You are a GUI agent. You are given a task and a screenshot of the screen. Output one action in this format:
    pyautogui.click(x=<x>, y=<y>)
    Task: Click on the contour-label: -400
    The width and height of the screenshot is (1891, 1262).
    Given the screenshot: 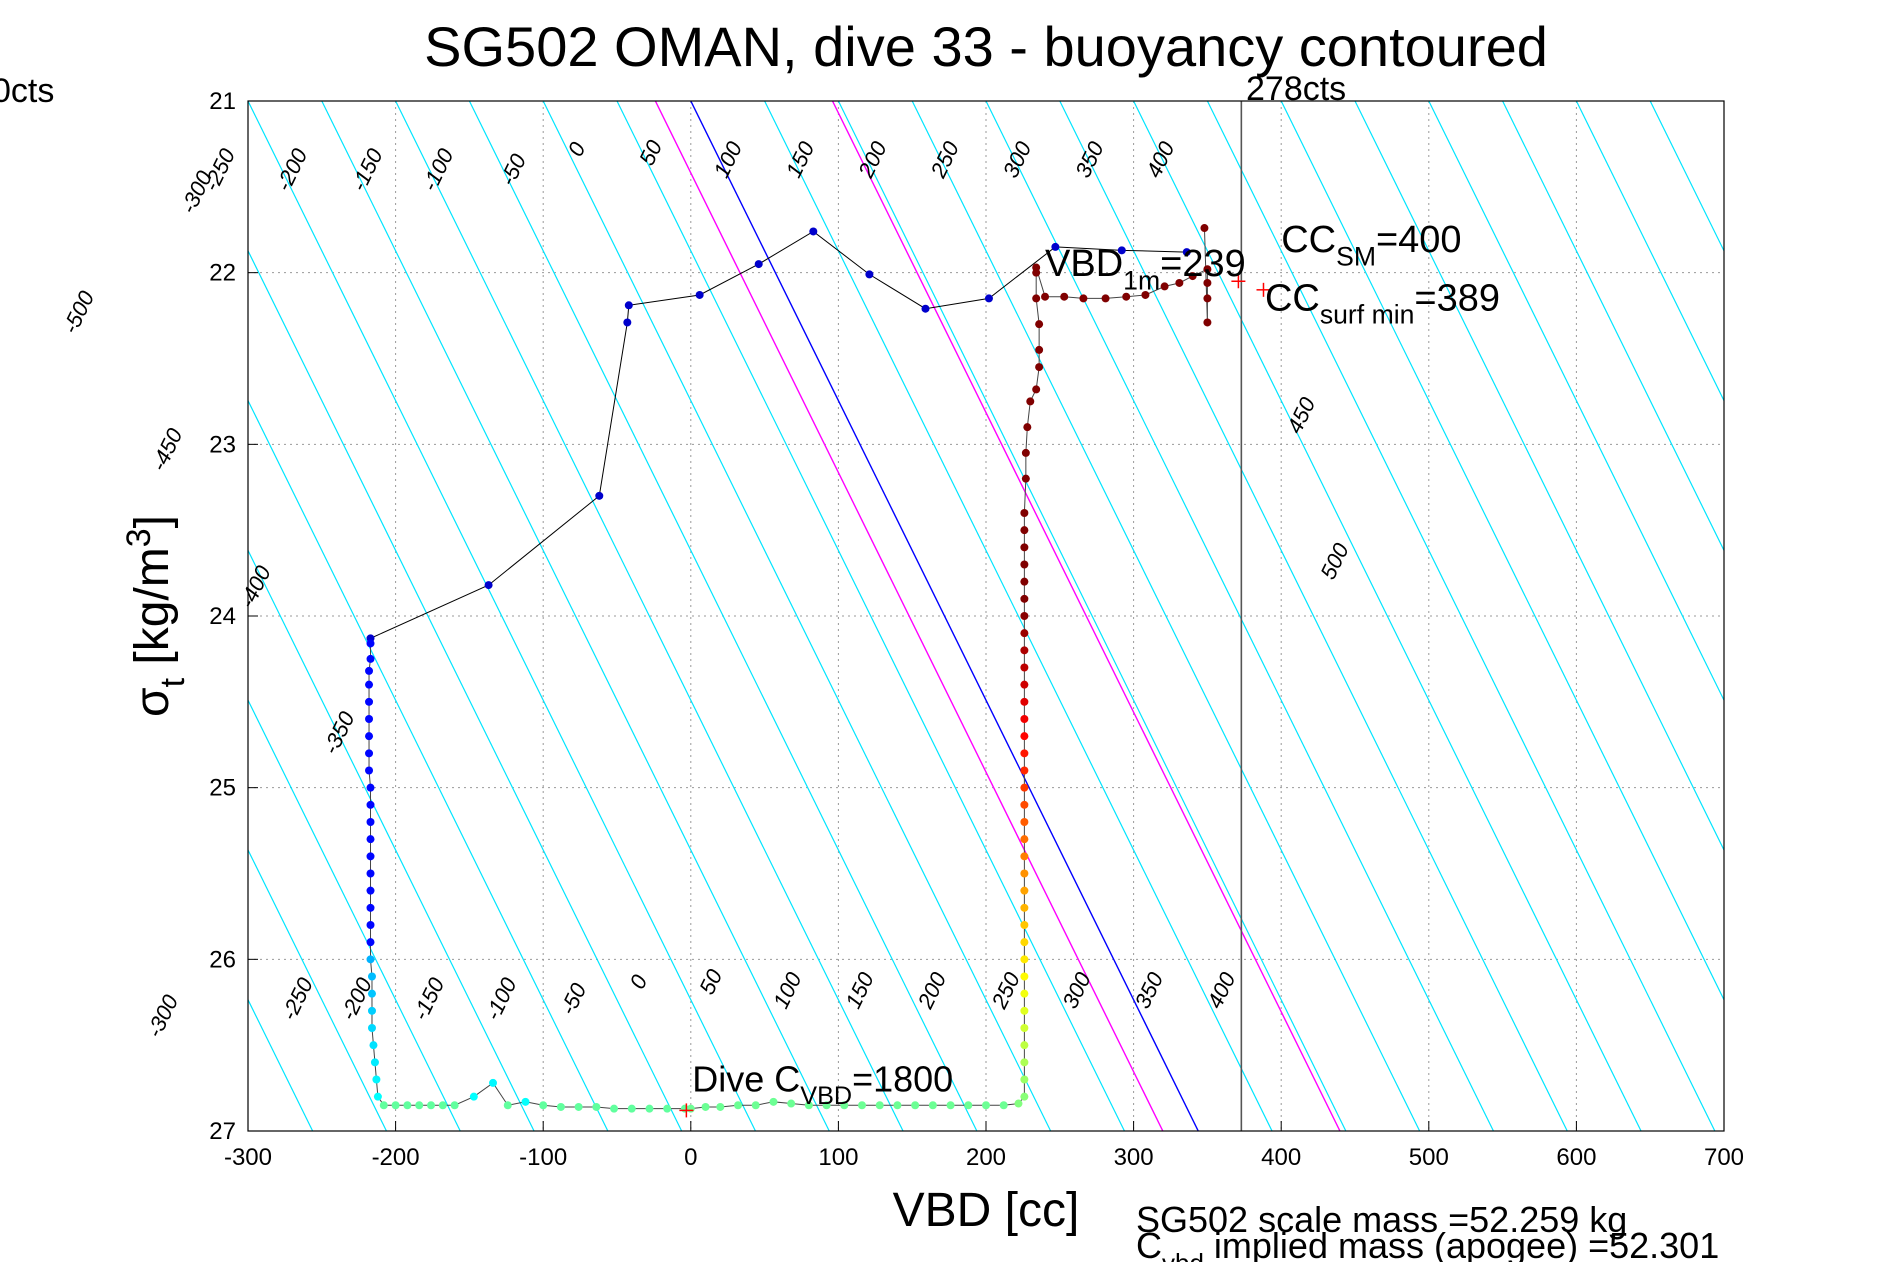 What is the action you would take?
    pyautogui.click(x=255, y=586)
    